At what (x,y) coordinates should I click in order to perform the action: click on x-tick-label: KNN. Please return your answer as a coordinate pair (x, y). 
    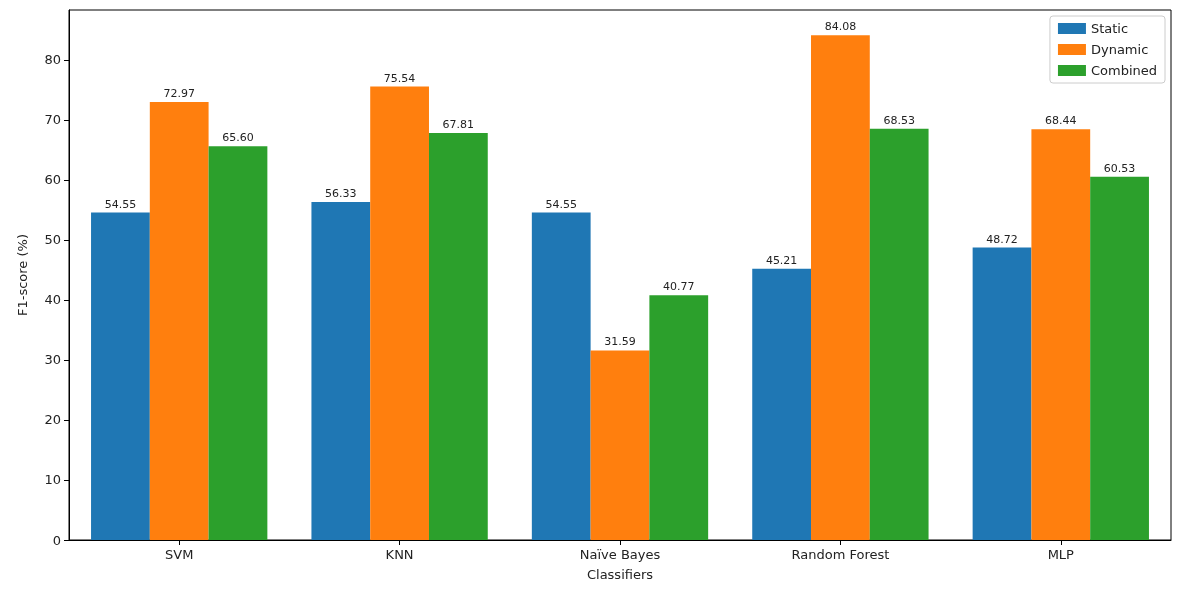
    Looking at the image, I should click on (399, 554).